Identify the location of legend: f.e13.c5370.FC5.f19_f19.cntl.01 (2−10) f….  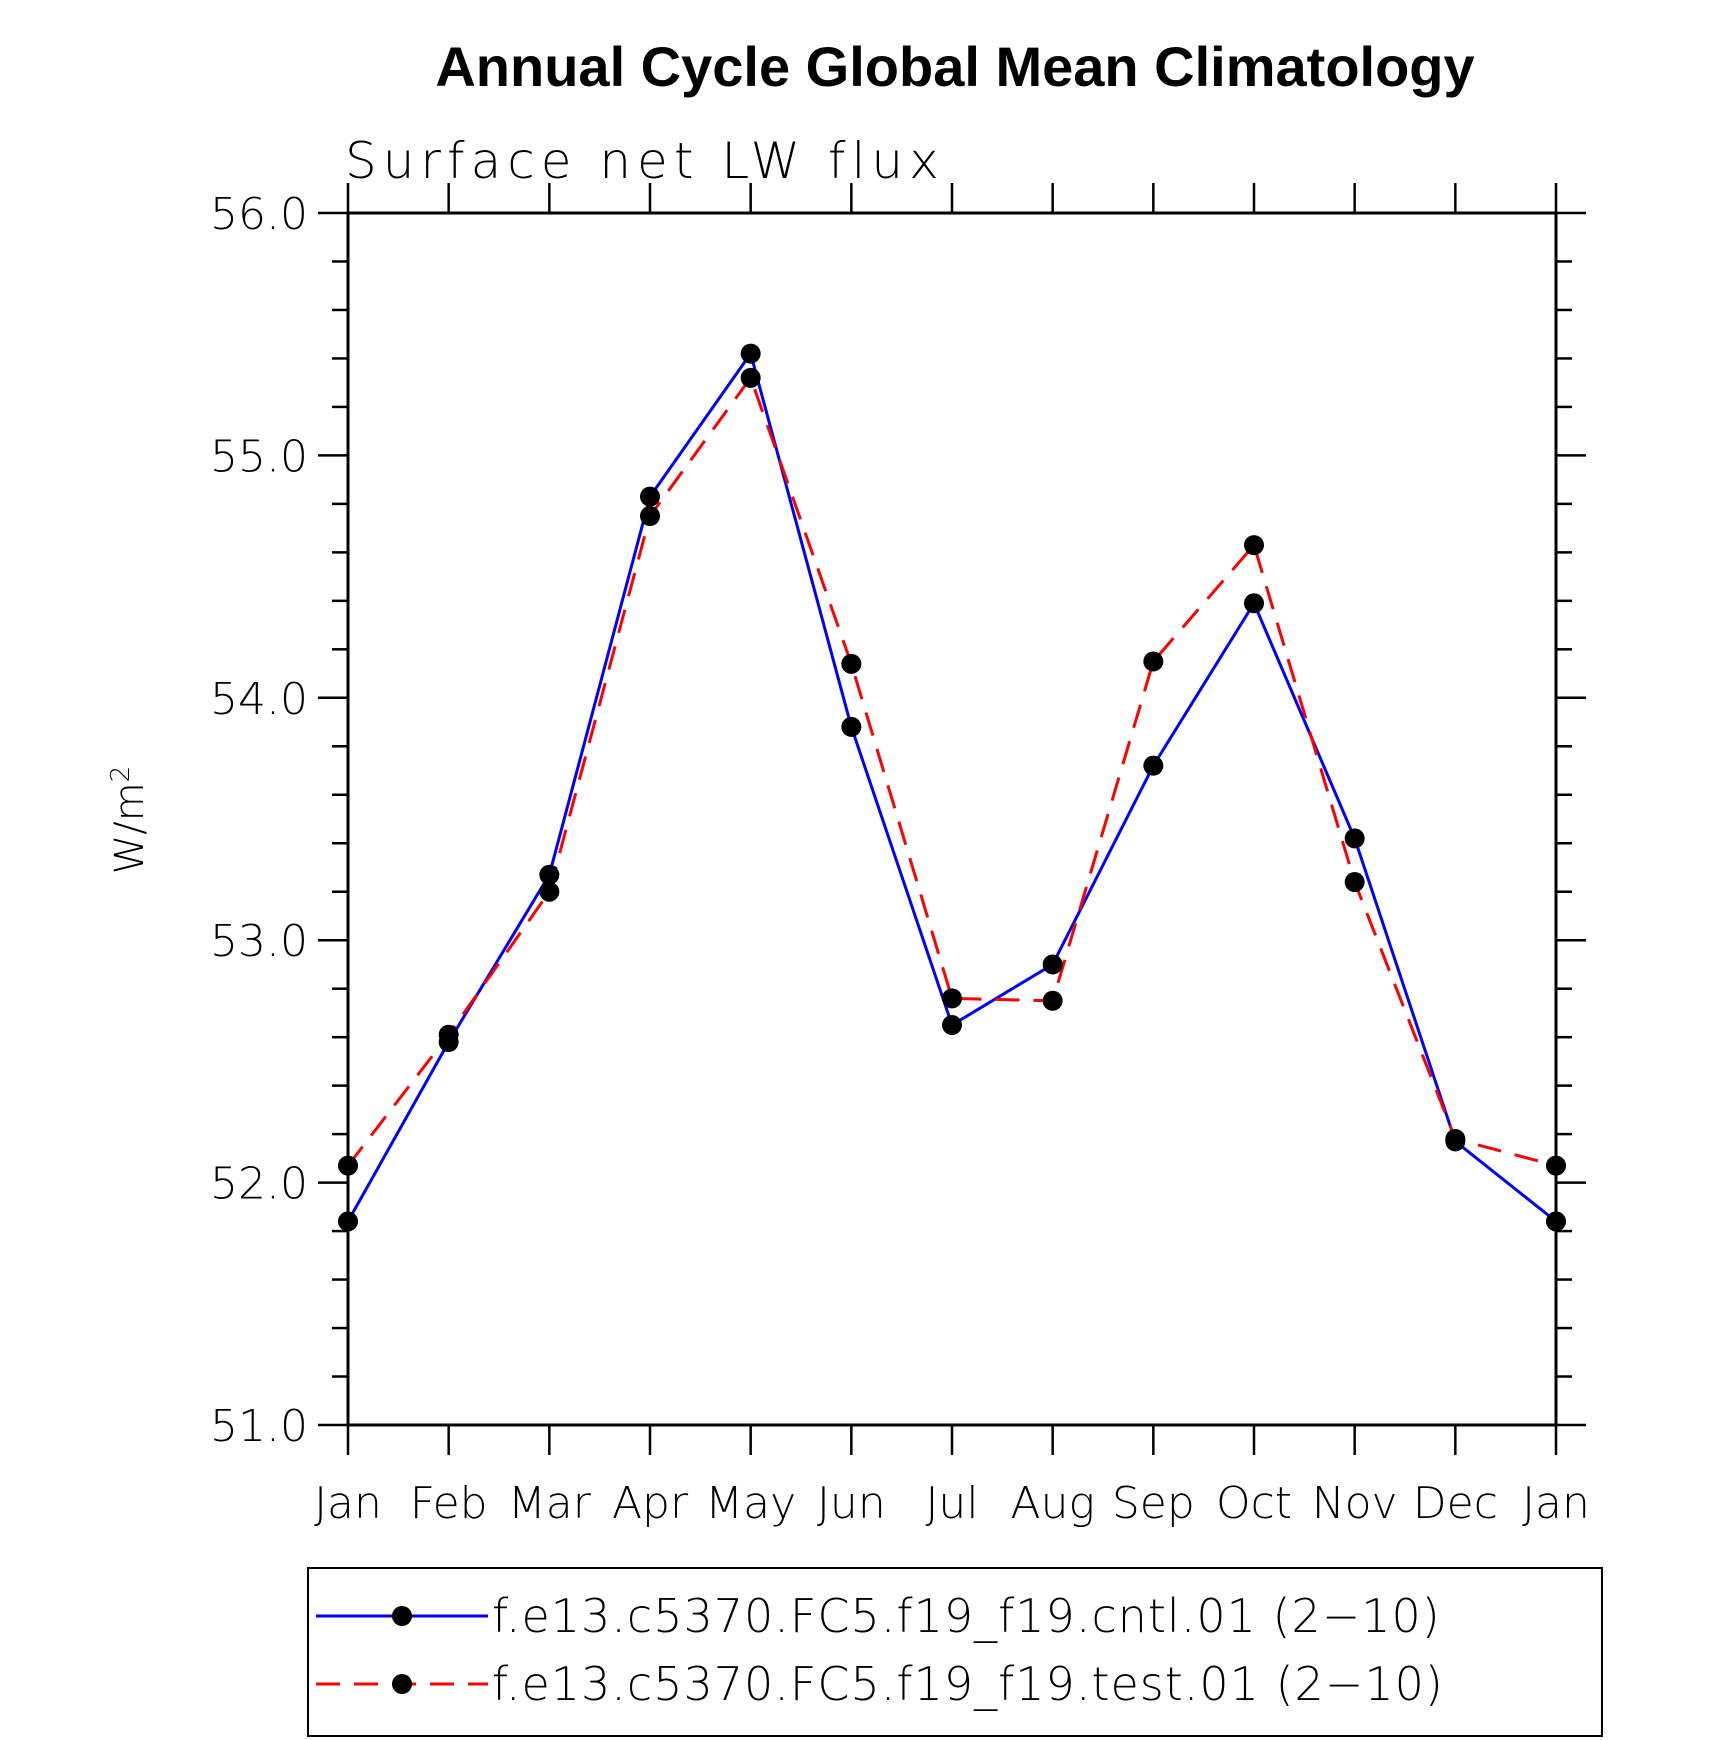
(955, 1652).